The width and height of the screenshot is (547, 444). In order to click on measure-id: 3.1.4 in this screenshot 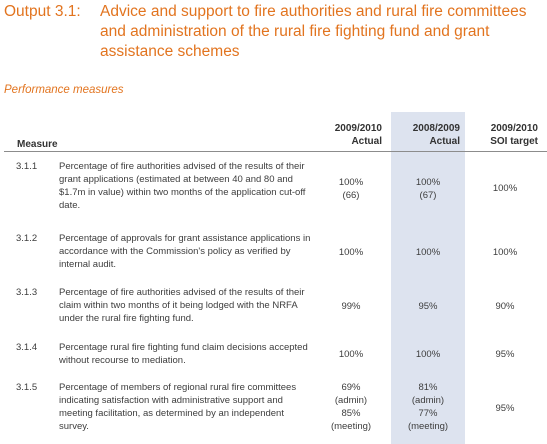, I will do `click(27, 347)`.